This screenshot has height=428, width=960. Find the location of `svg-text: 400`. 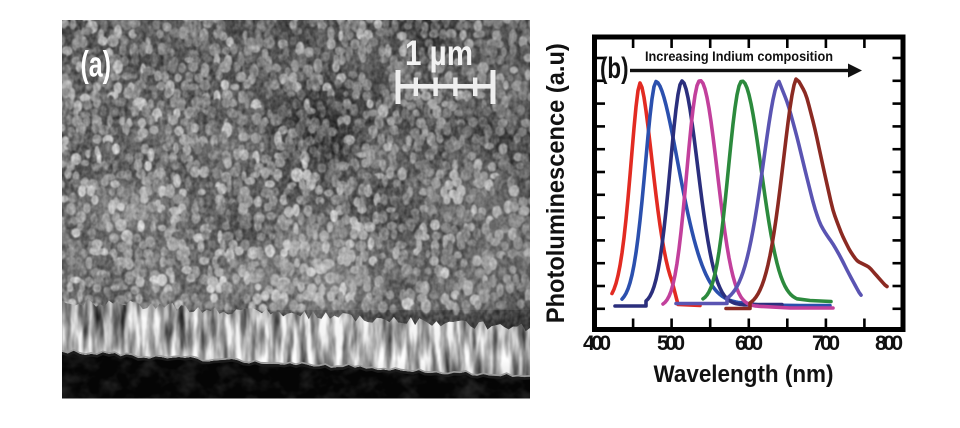

svg-text: 400 is located at coordinates (597, 343).